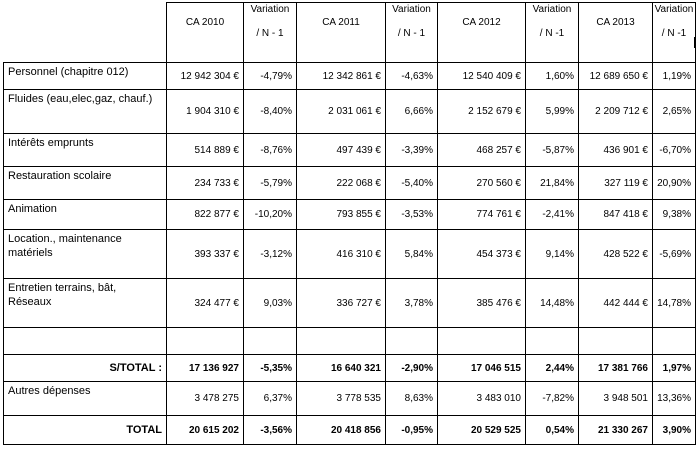 This screenshot has width=700, height=453. I want to click on ca2013-value: 3 948 501, so click(615, 398).